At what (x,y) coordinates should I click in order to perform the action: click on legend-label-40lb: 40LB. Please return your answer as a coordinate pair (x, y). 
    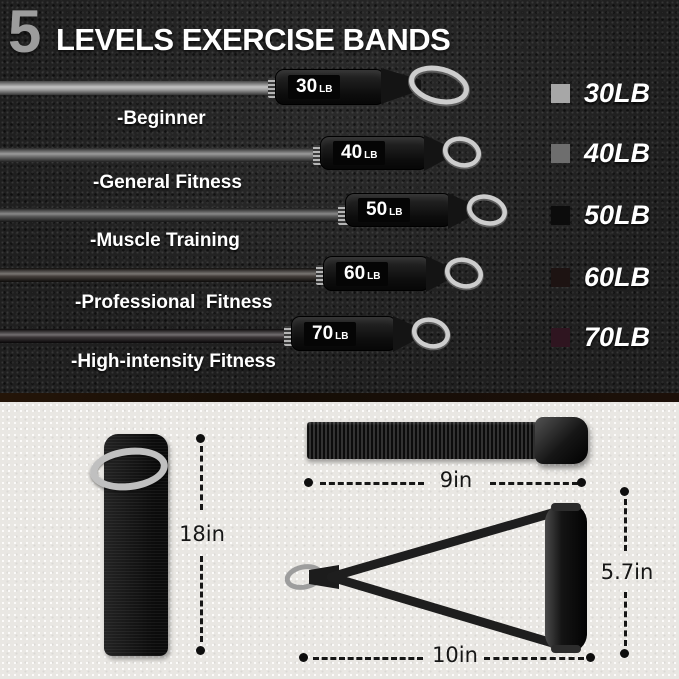
    Looking at the image, I should click on (617, 153).